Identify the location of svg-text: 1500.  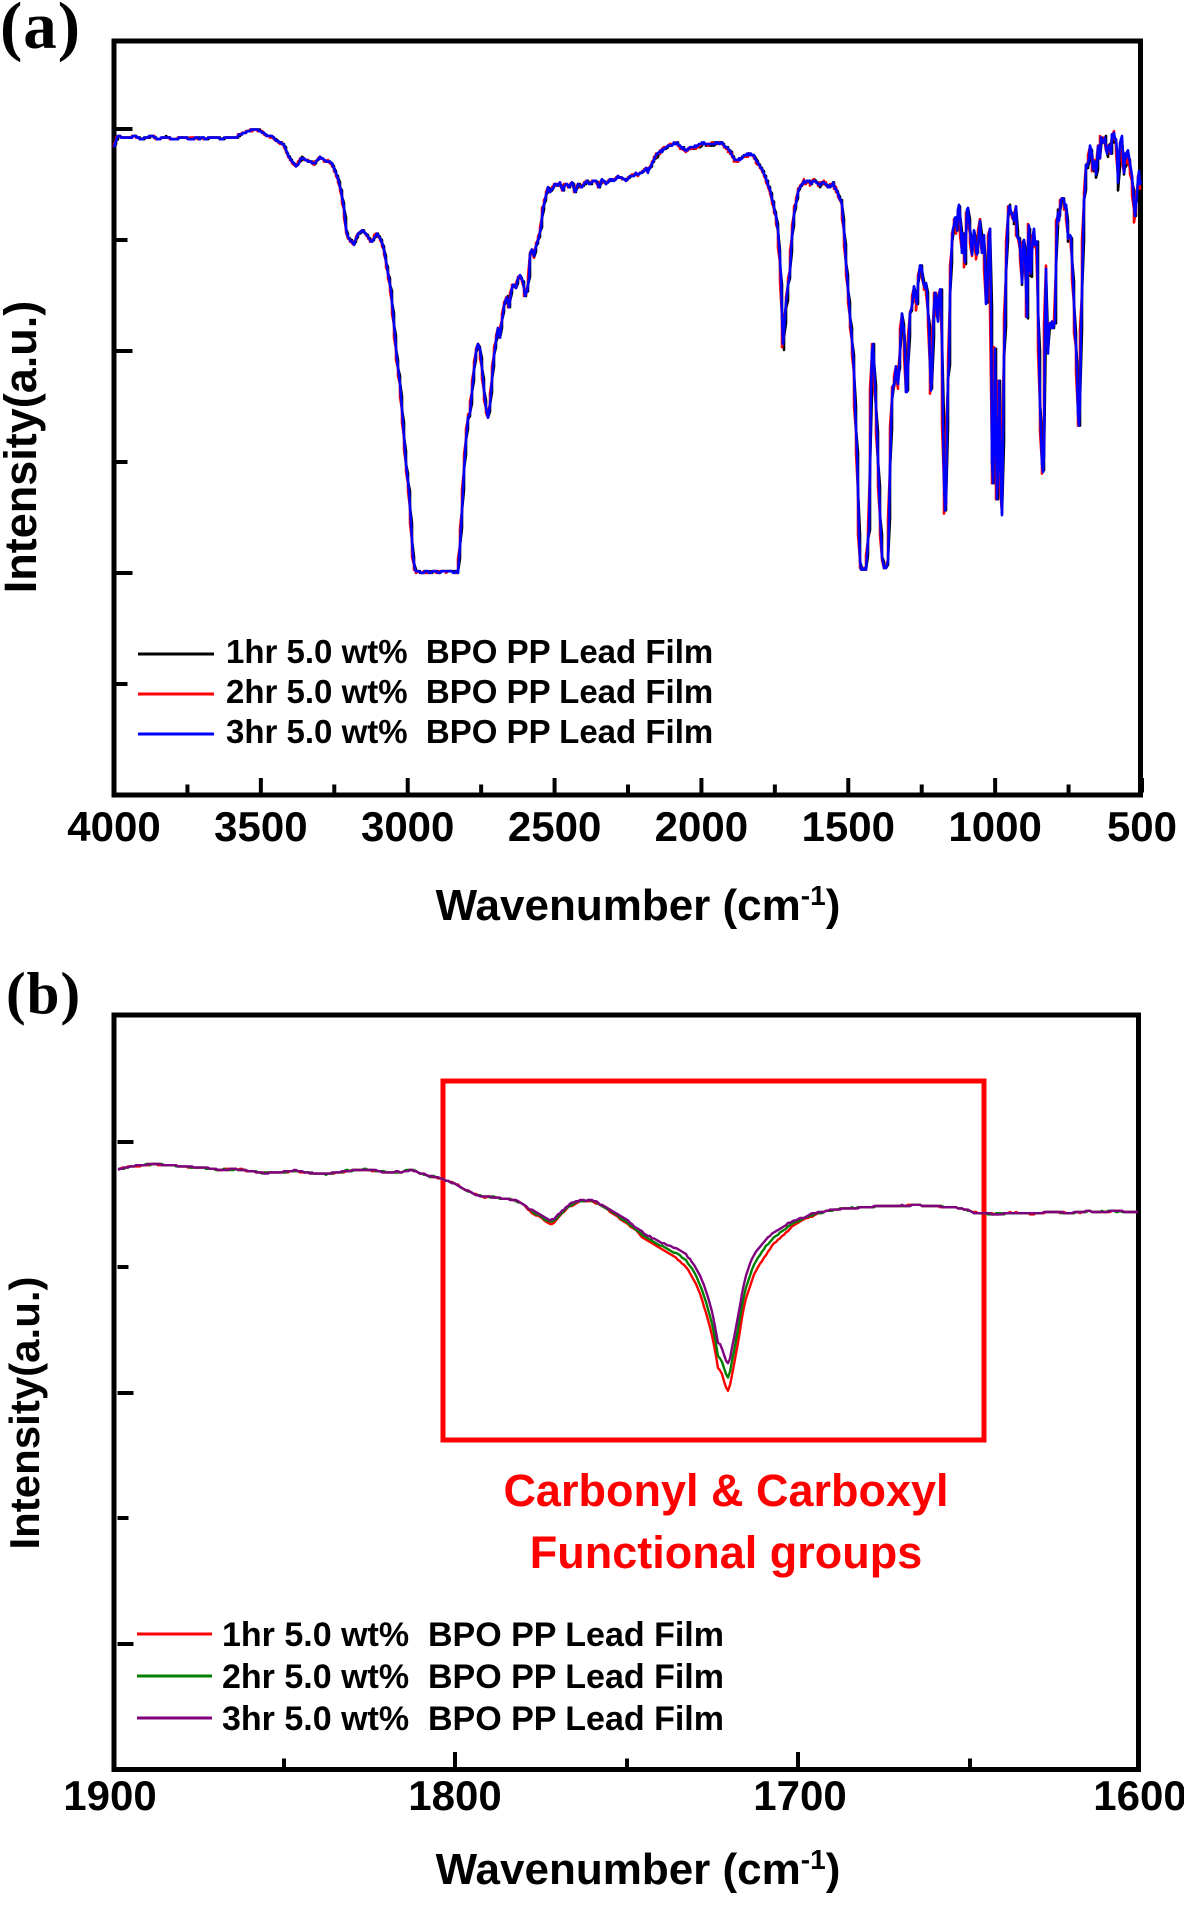
(848, 826).